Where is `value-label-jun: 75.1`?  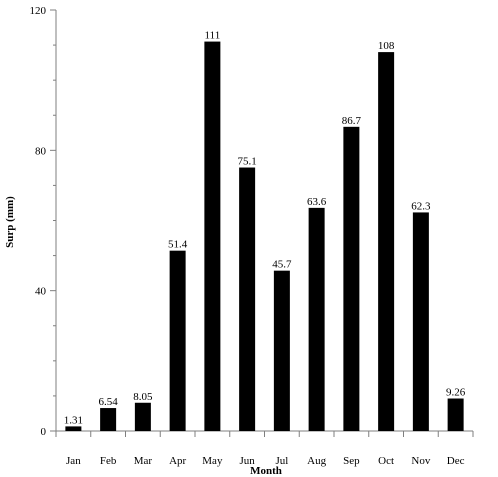
value-label-jun: 75.1 is located at coordinates (247, 162).